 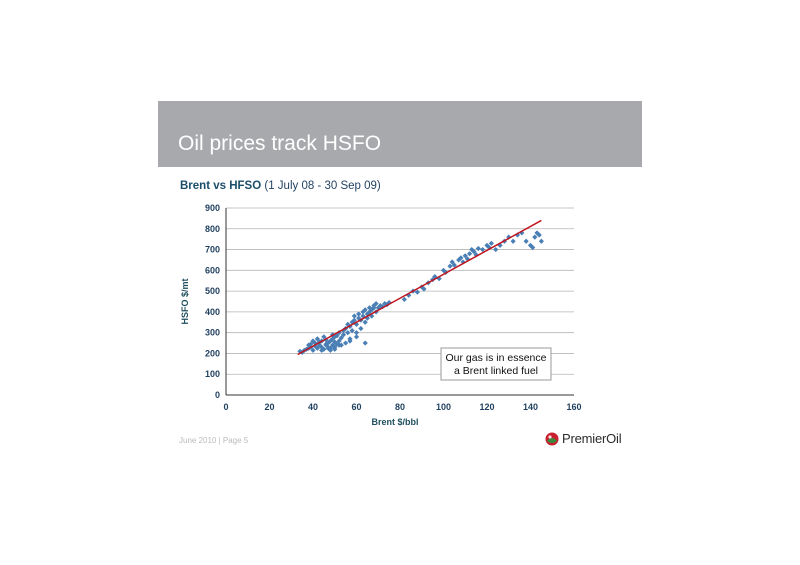 I want to click on x-tick-labels: 0 20 40 60 80 100 120 140 160, so click(x=402, y=407).